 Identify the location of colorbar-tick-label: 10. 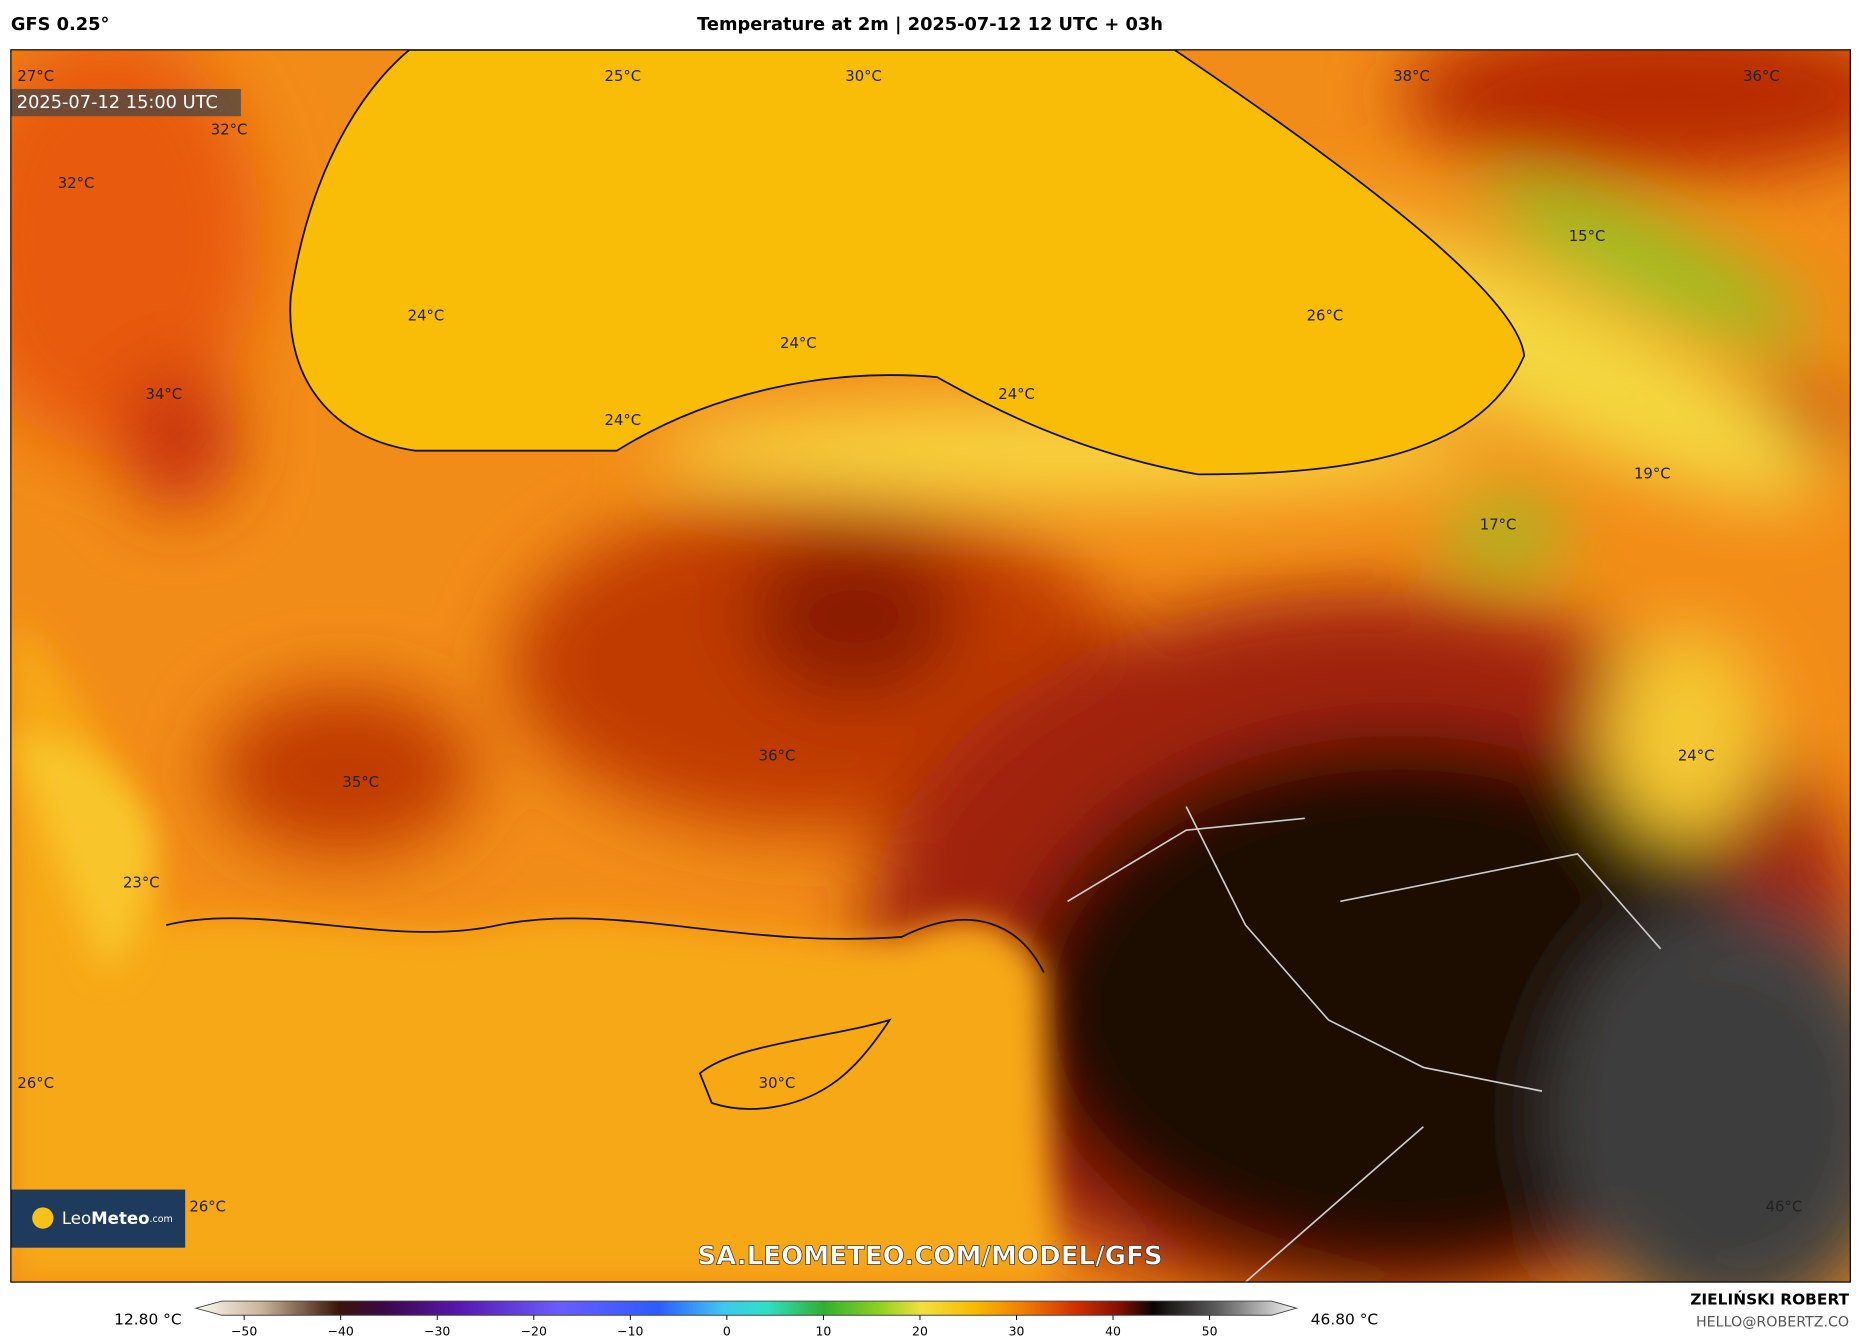
(823, 1330).